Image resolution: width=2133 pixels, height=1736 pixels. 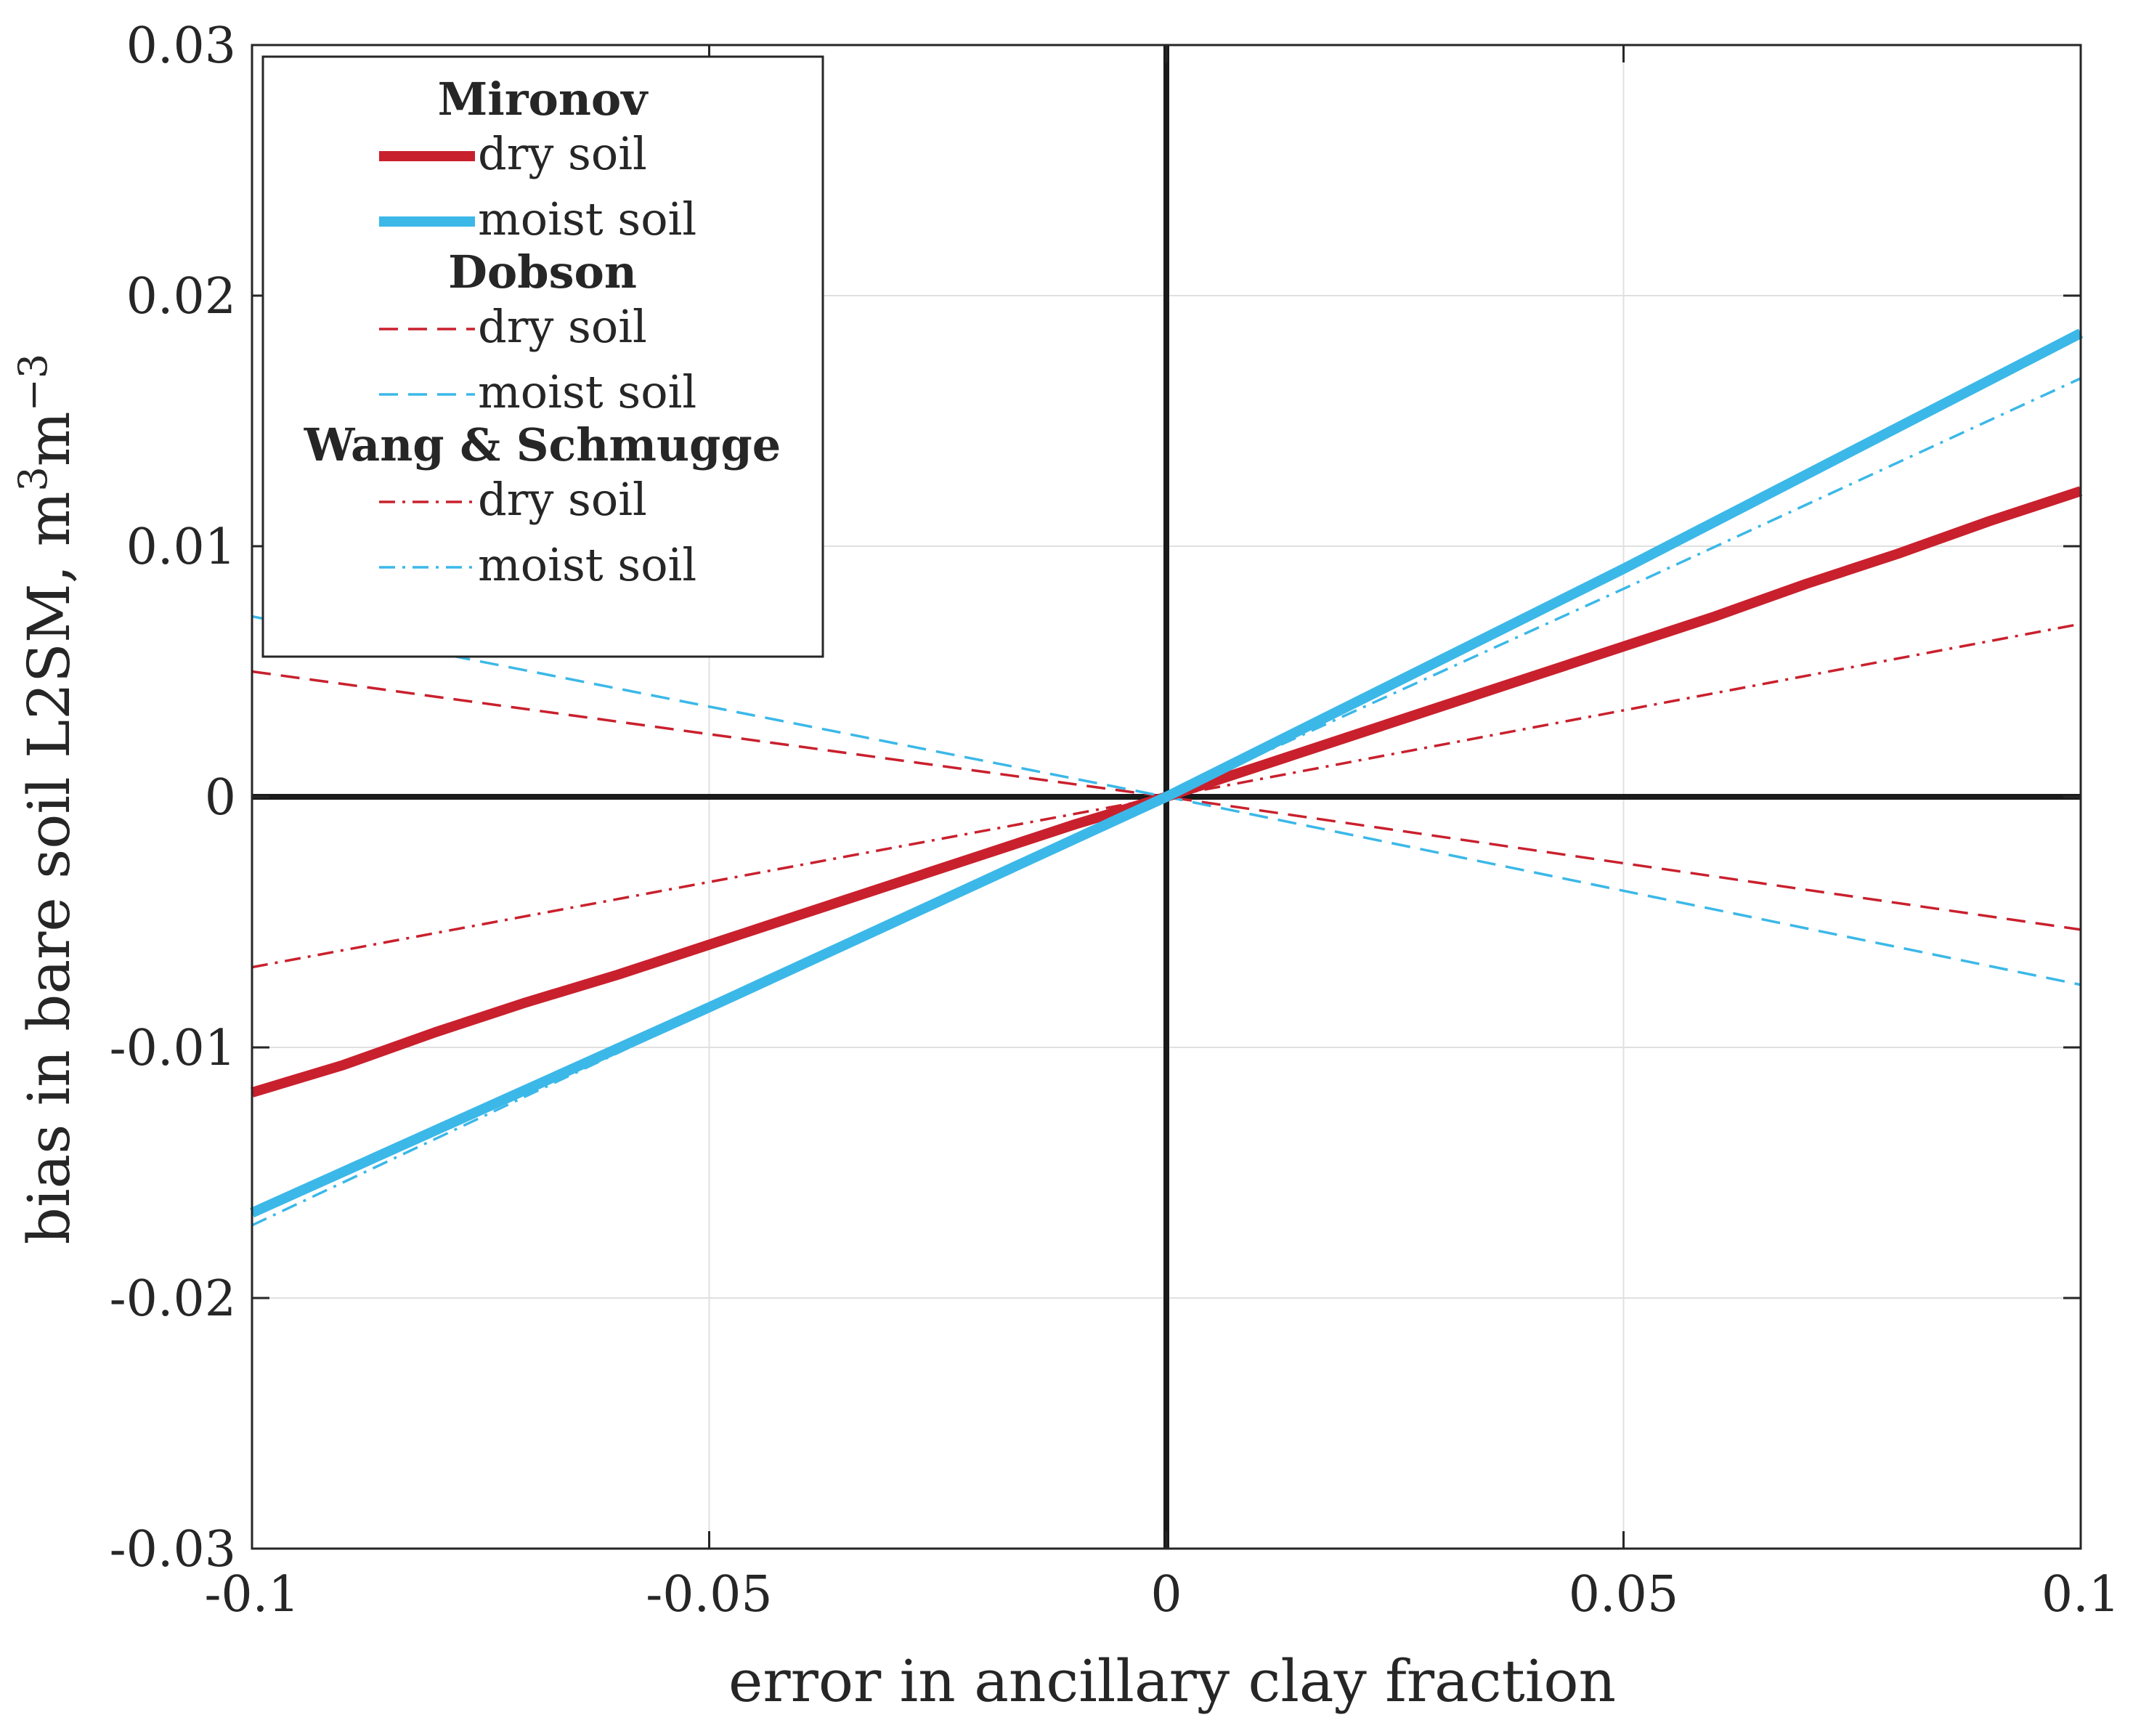 I want to click on y-tick-label: -0.03, so click(x=173, y=1549).